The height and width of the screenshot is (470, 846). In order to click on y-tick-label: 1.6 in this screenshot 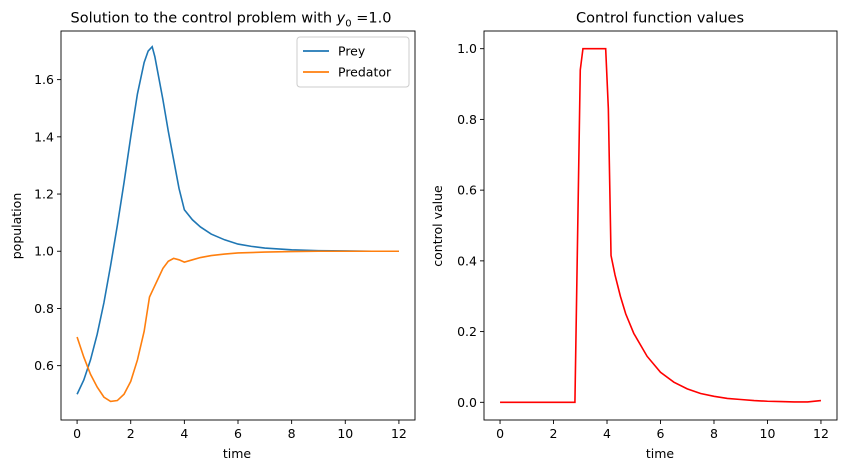, I will do `click(44, 79)`.